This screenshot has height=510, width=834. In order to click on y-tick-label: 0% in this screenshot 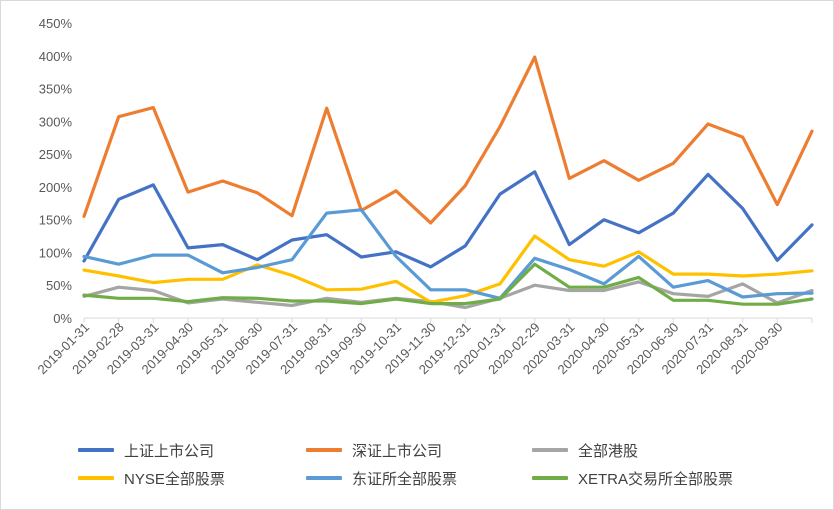, I will do `click(62, 318)`.